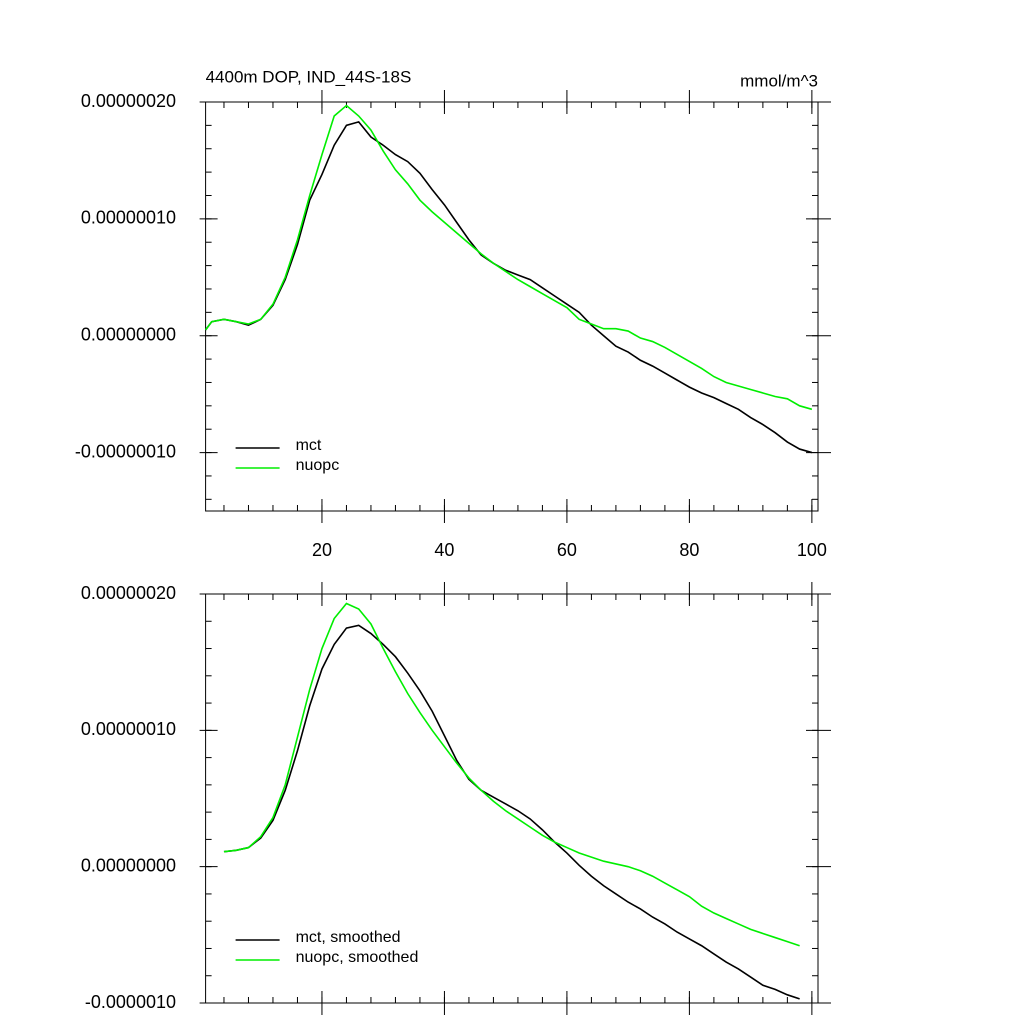 The width and height of the screenshot is (1024, 1024). Describe the element at coordinates (348, 937) in the screenshot. I see `legend-label: mct, smoothed` at that location.